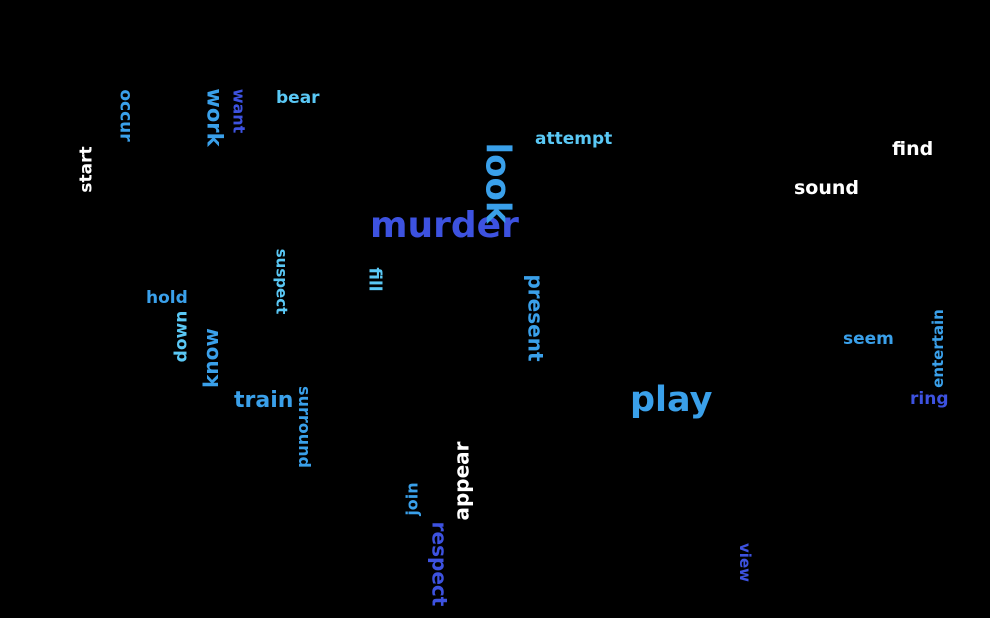 This screenshot has height=618, width=990. What do you see at coordinates (374, 279) in the screenshot?
I see `word-fill: fill` at bounding box center [374, 279].